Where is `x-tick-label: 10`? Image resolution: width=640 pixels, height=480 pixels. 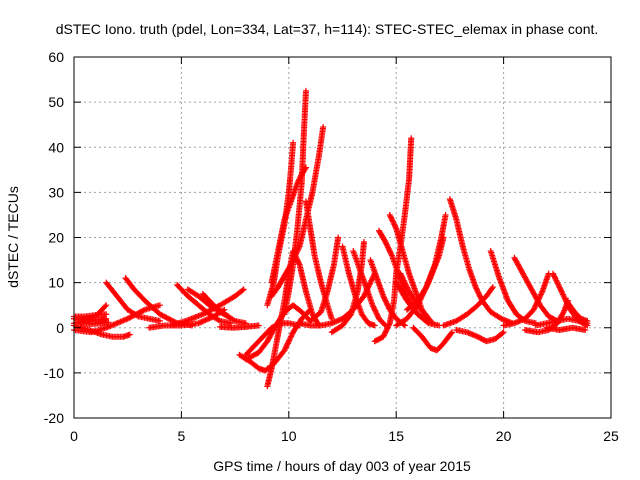
x-tick-label: 10 is located at coordinates (289, 436).